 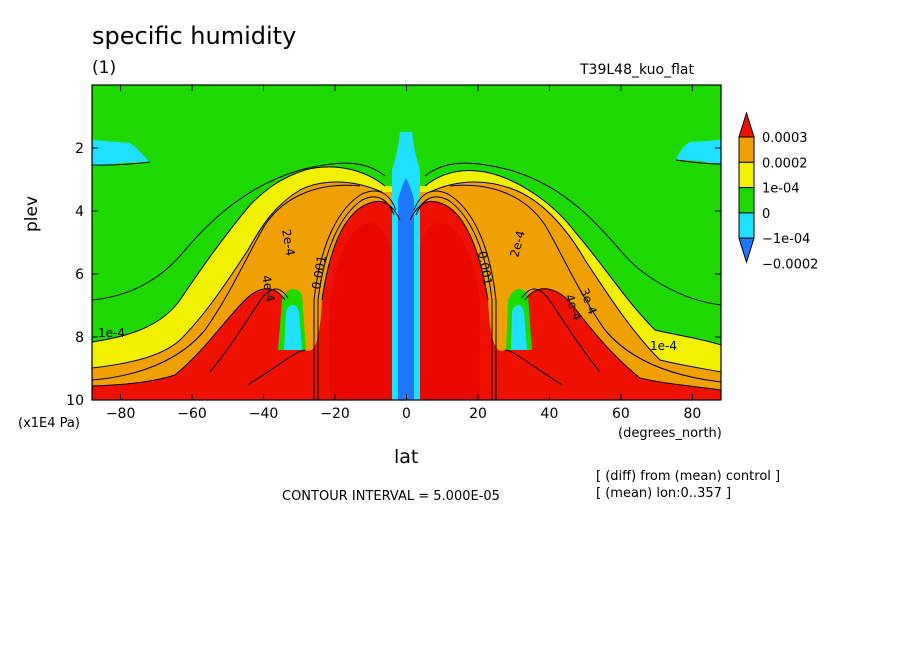 What do you see at coordinates (75, 401) in the screenshot?
I see `y-tick-label: 10` at bounding box center [75, 401].